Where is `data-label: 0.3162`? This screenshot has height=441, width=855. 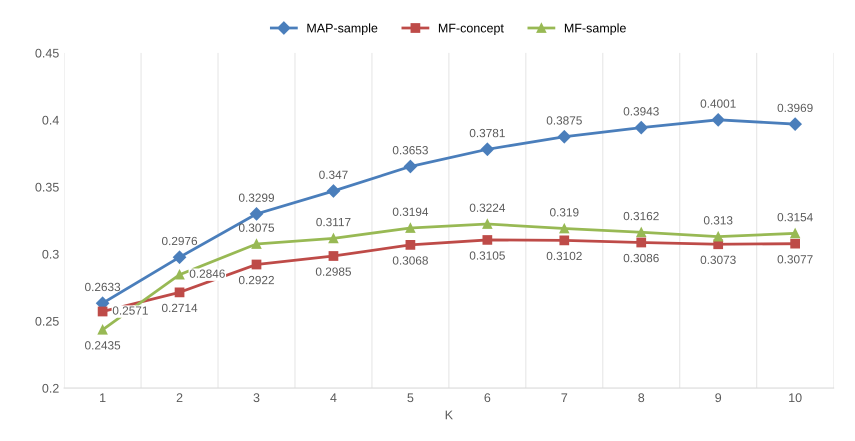 data-label: 0.3162 is located at coordinates (641, 216).